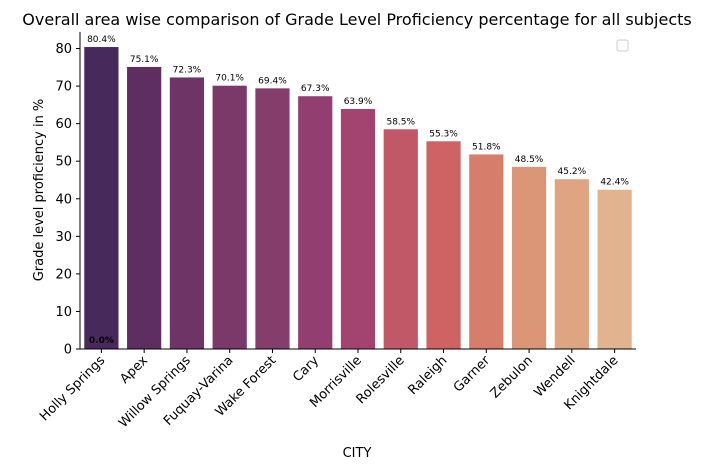  Describe the element at coordinates (512, 377) in the screenshot. I see `x-tick-label: Zebulon` at that location.